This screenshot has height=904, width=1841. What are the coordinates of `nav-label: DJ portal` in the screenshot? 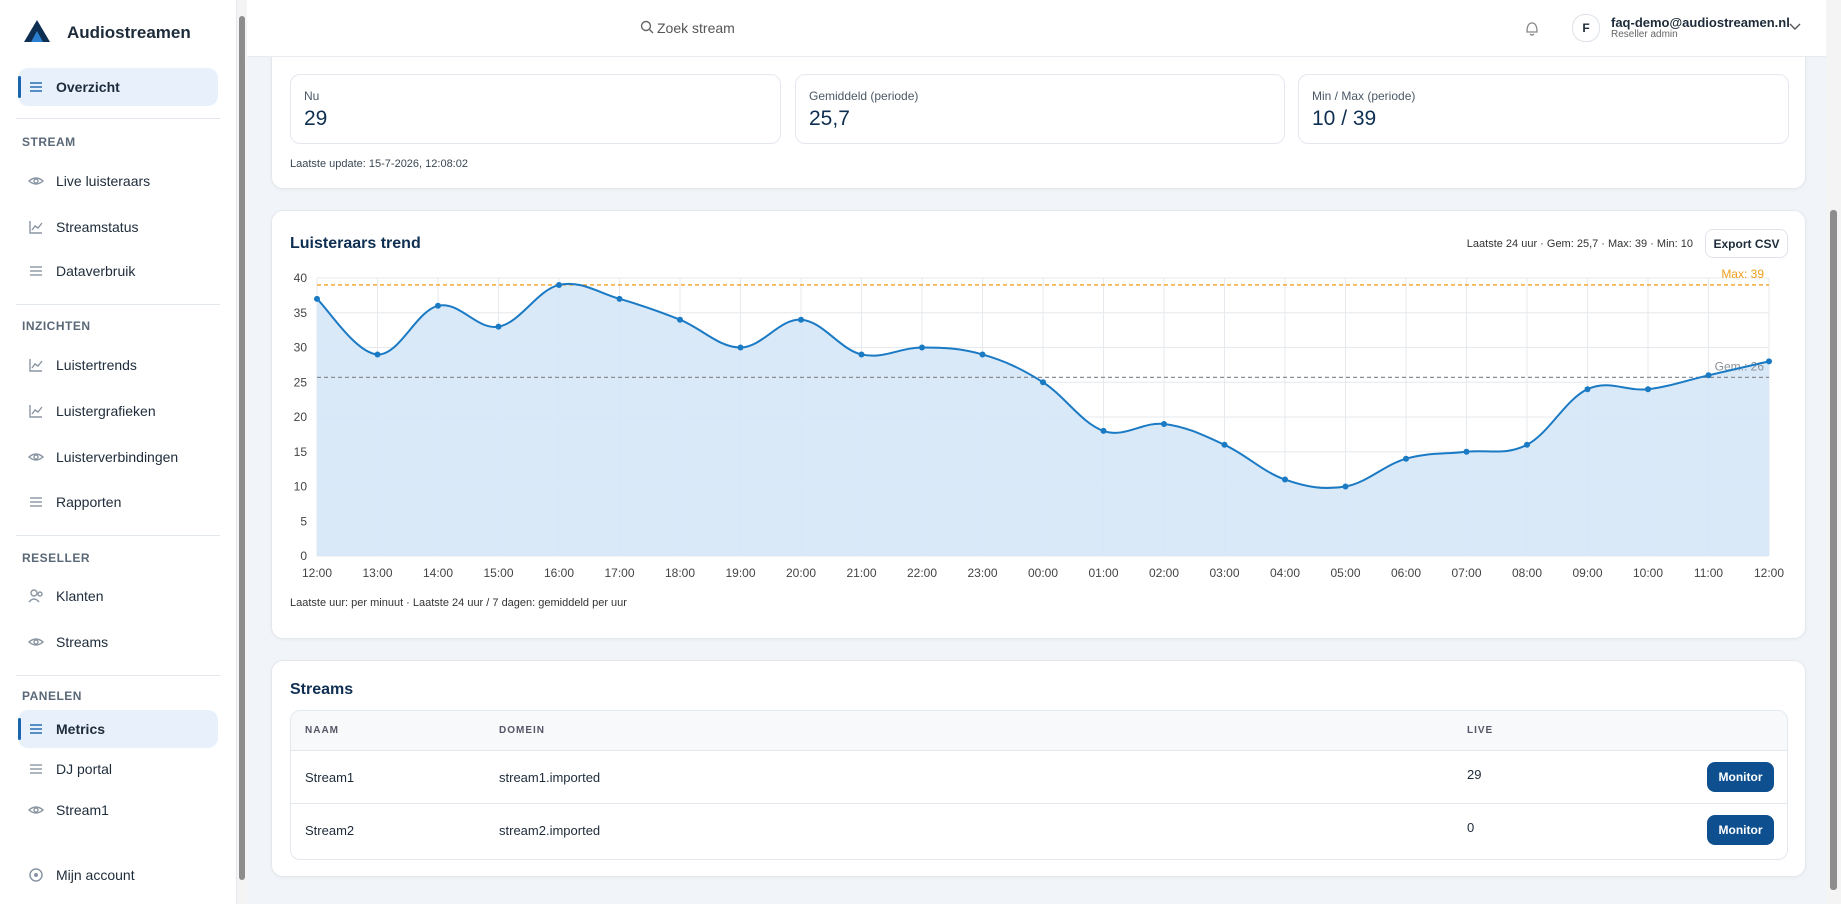 It's located at (84, 769).